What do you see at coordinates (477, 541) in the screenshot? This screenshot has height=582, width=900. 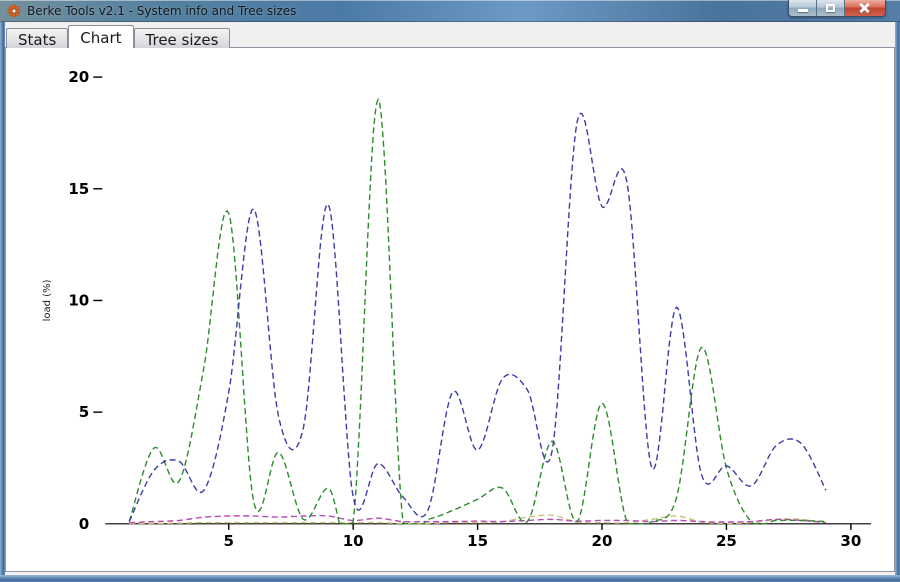 I see `x-tick-label: 15` at bounding box center [477, 541].